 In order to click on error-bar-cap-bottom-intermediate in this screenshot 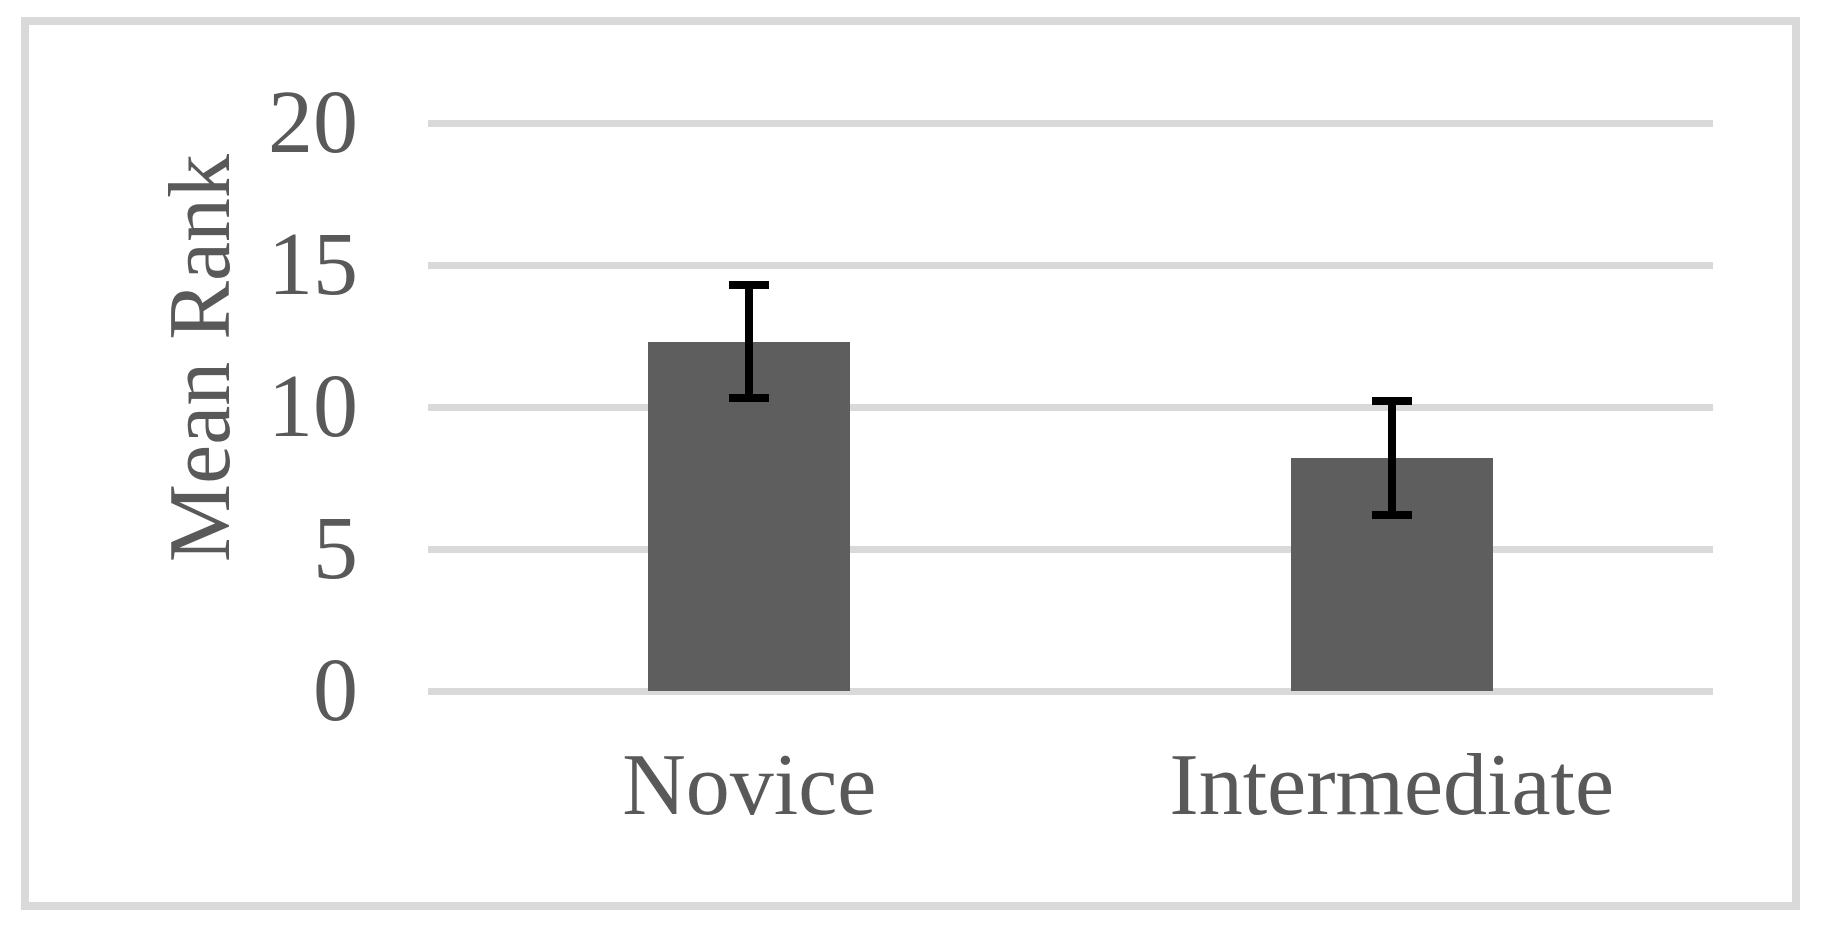, I will do `click(1391, 514)`.